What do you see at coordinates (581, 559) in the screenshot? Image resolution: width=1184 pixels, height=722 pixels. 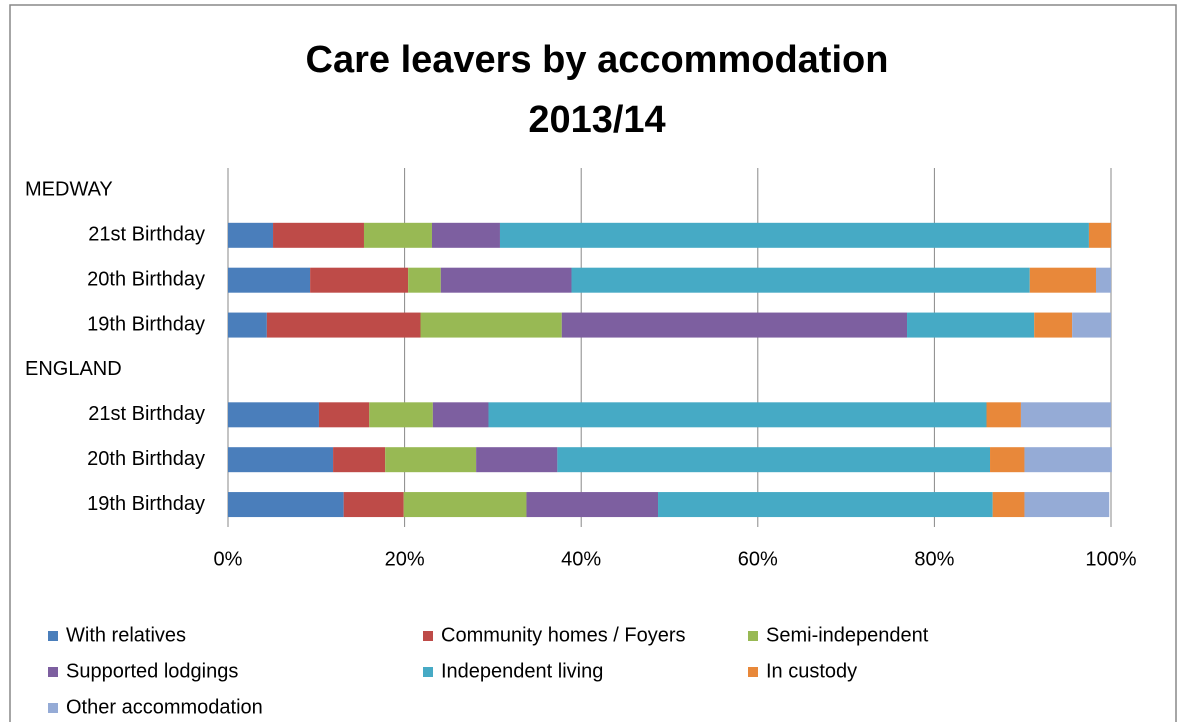 I see `x-tick-label: 40%` at bounding box center [581, 559].